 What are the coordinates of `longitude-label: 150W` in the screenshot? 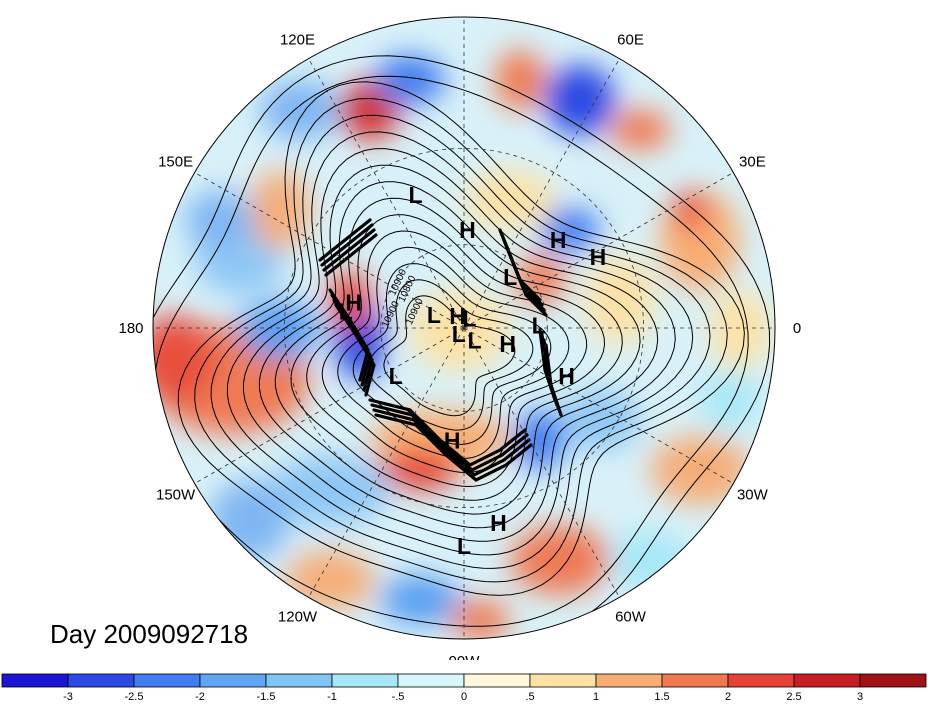 It's located at (176, 495).